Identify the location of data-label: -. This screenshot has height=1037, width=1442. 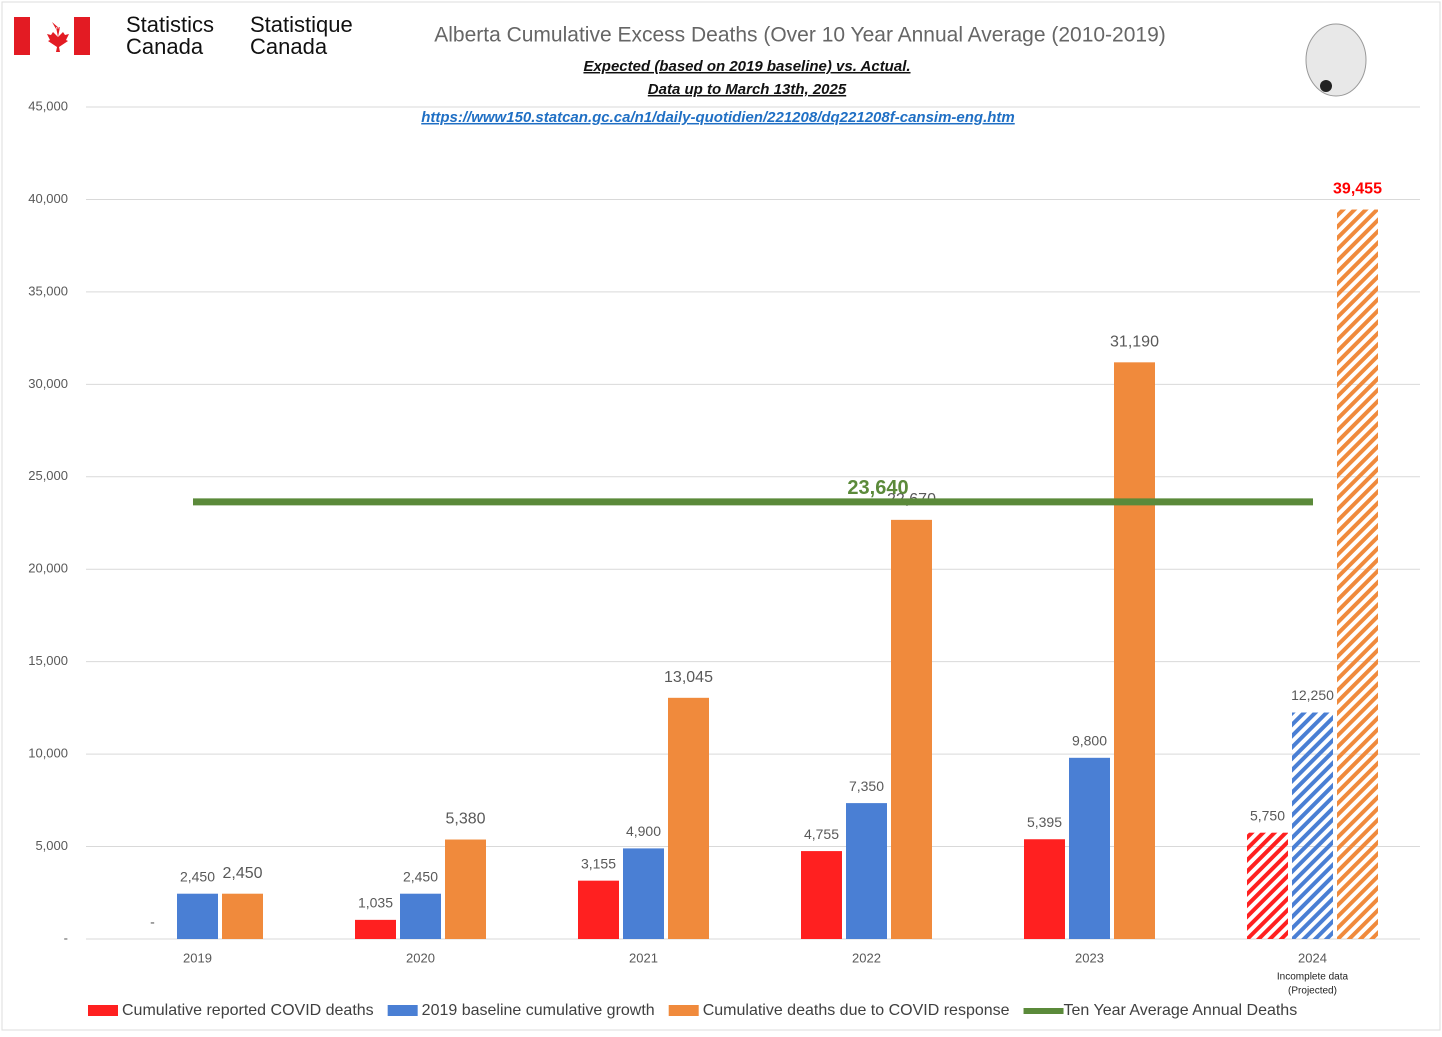
(152, 922).